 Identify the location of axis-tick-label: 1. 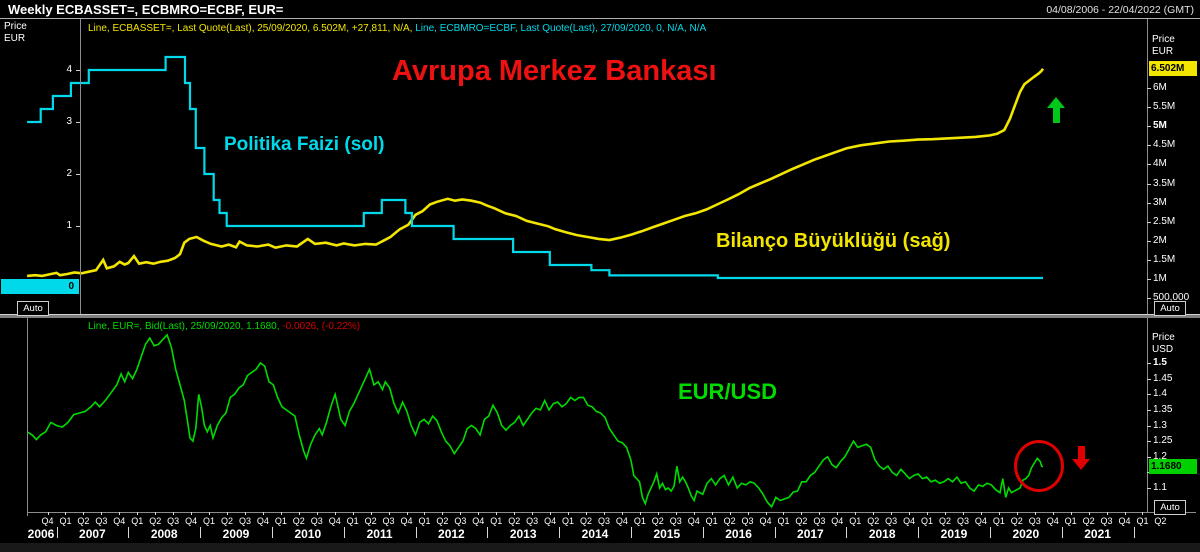
(69, 225).